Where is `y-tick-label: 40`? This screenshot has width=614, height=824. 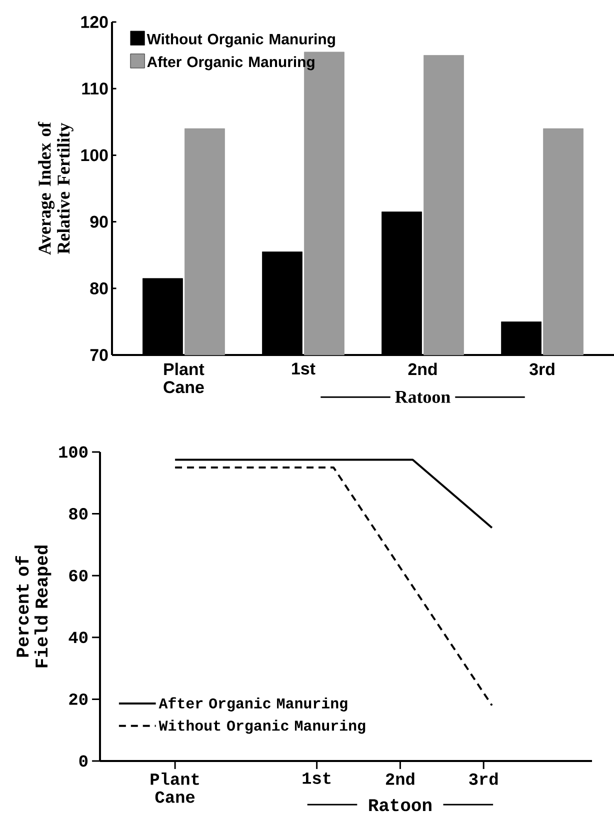 y-tick-label: 40 is located at coordinates (78, 638).